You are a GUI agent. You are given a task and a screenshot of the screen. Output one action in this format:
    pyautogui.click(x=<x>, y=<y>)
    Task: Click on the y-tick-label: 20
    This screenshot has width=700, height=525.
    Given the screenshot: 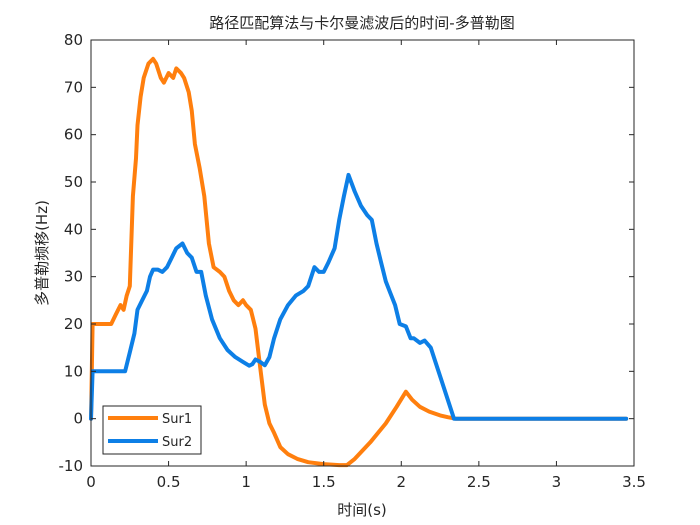 What is the action you would take?
    pyautogui.click(x=73, y=324)
    